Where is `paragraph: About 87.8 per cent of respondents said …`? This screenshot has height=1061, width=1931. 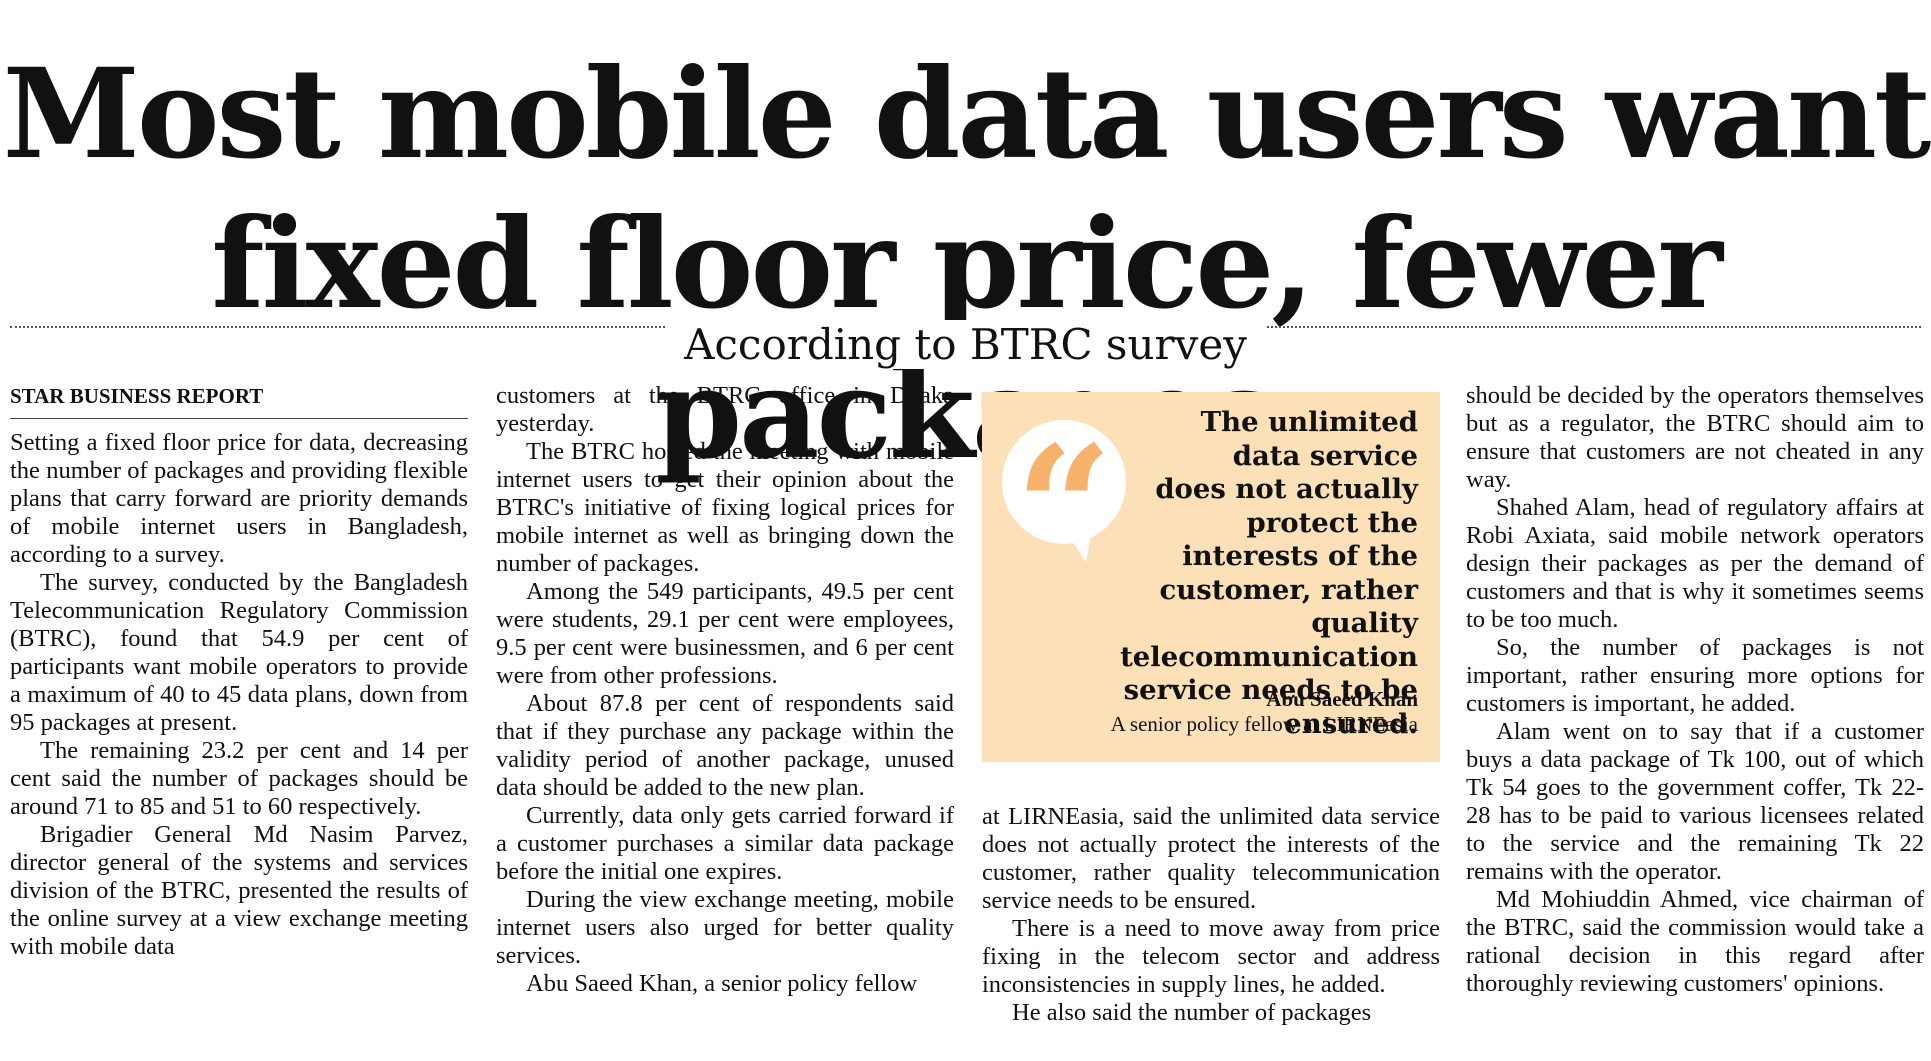 paragraph: About 87.8 per cent of respondents said … is located at coordinates (725, 745).